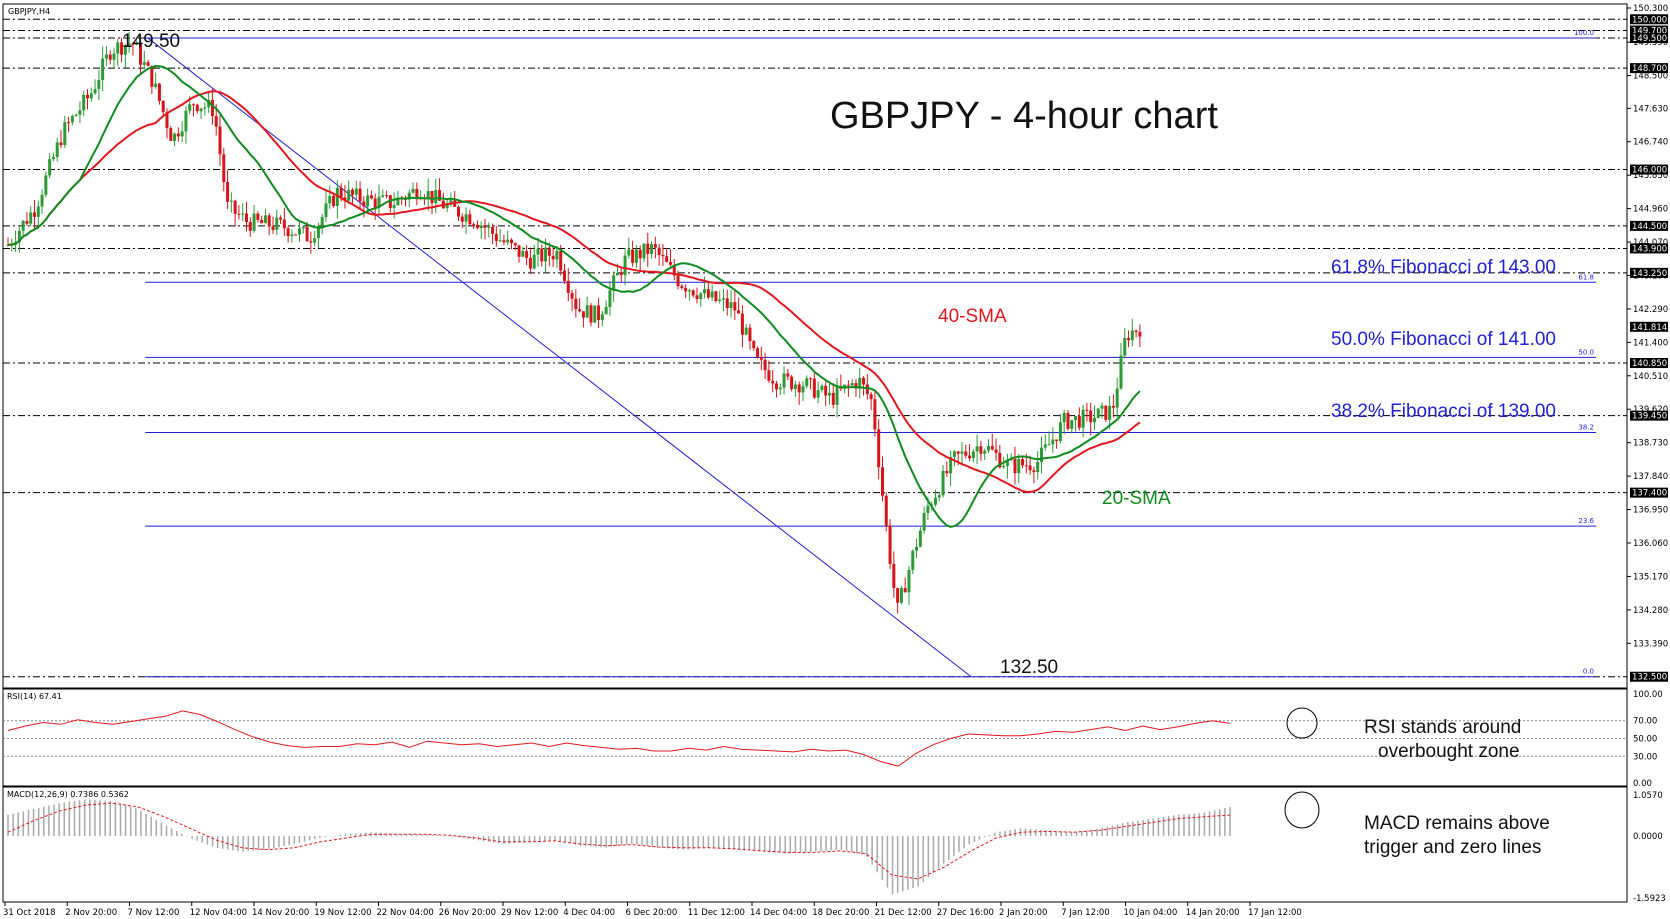  I want to click on x-tick-label: 17 Jan 12:00, so click(1275, 913).